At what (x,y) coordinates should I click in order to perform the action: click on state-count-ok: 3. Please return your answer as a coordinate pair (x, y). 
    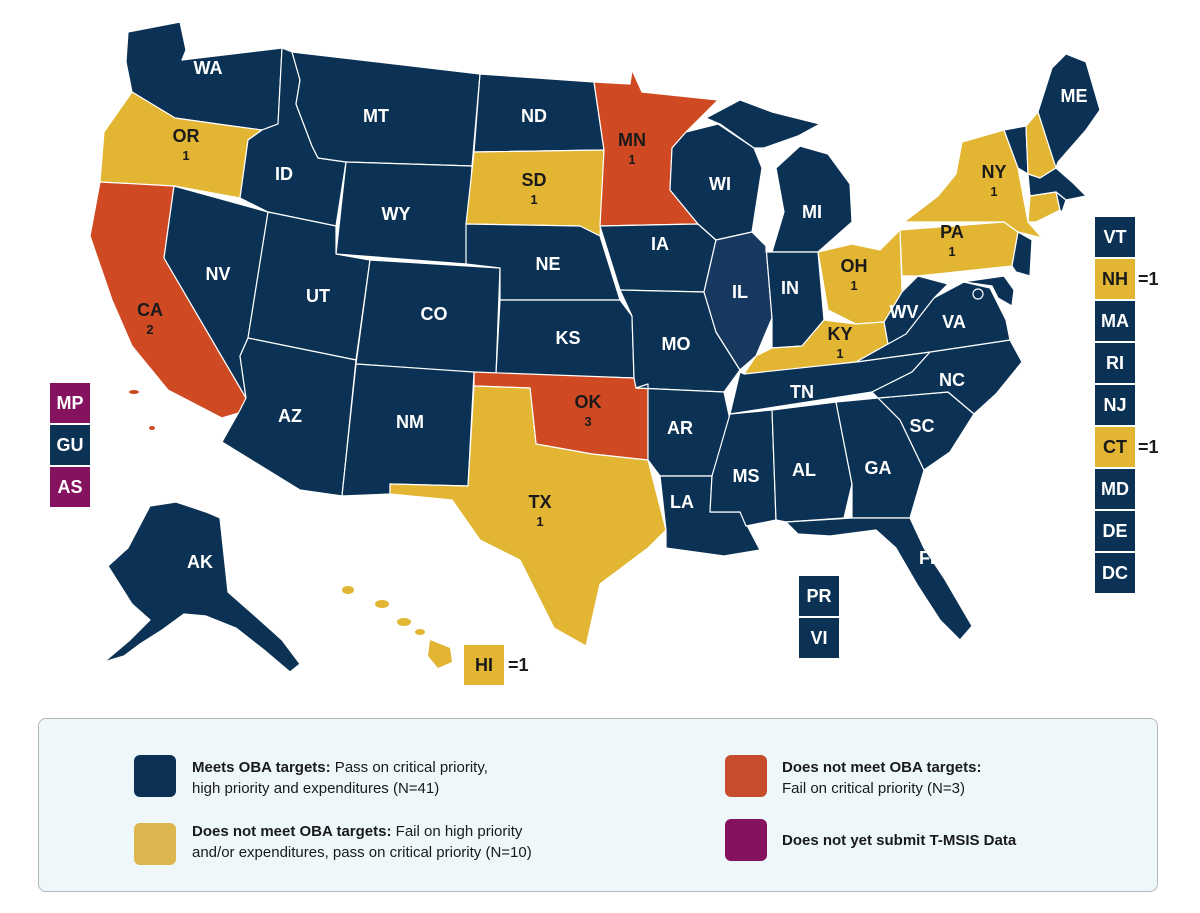
    Looking at the image, I should click on (587, 421).